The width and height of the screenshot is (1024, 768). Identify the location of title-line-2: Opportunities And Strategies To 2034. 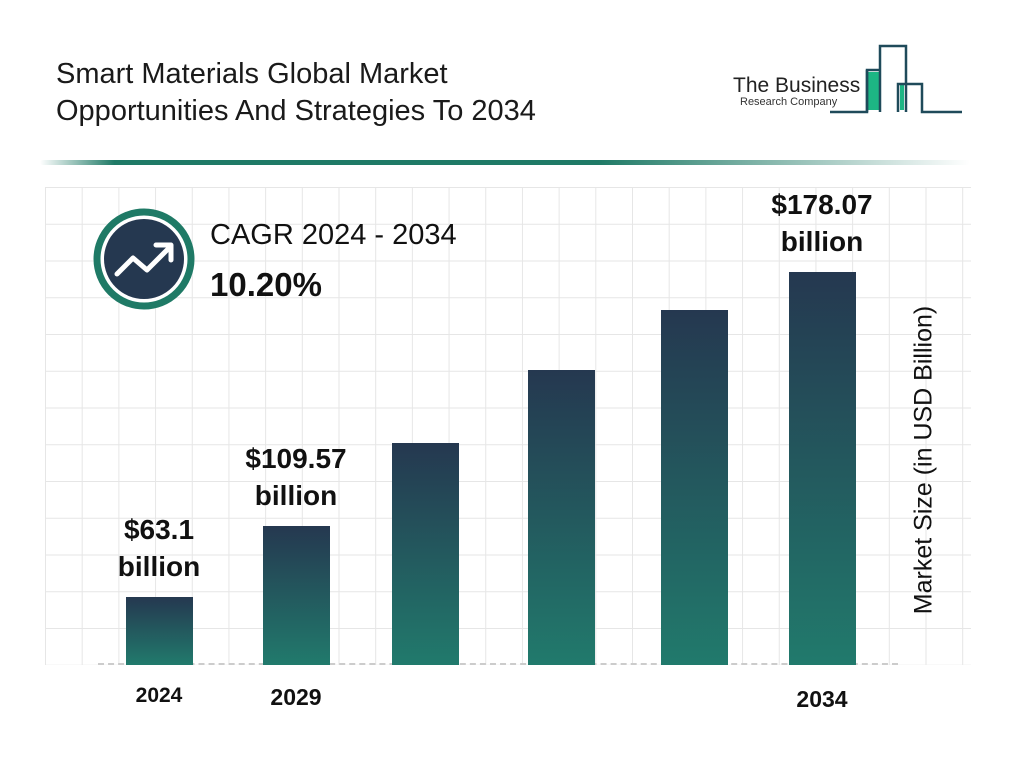
(296, 111).